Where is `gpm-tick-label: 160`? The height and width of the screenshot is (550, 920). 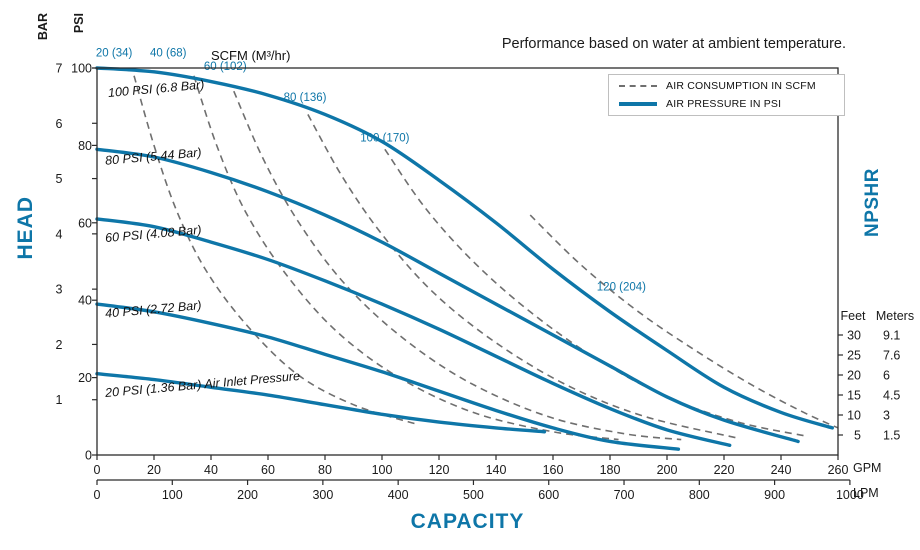
gpm-tick-label: 160 is located at coordinates (553, 470).